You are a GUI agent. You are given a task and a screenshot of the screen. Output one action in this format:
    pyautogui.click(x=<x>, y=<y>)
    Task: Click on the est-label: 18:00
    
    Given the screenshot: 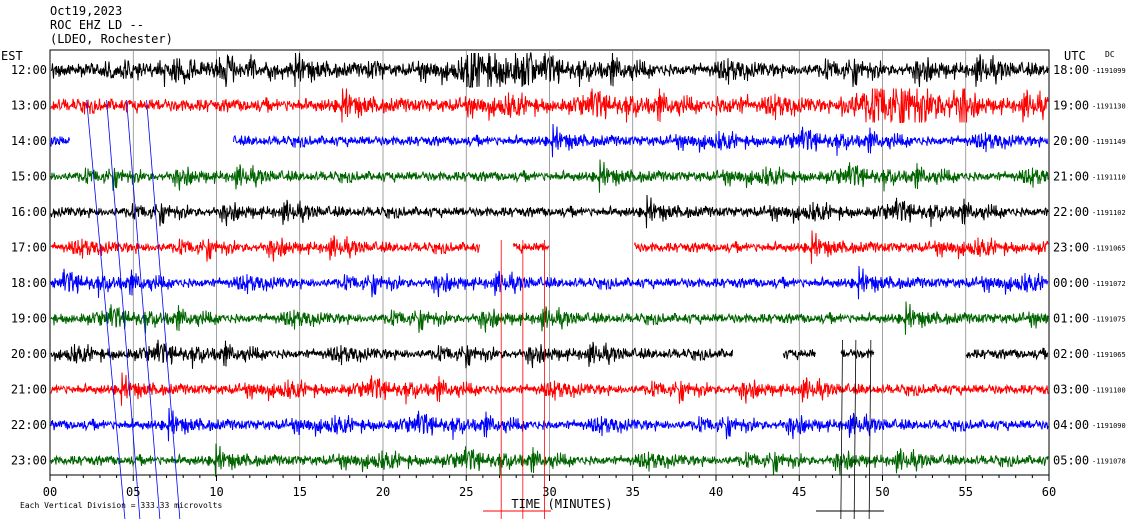 What is the action you would take?
    pyautogui.click(x=29, y=283)
    